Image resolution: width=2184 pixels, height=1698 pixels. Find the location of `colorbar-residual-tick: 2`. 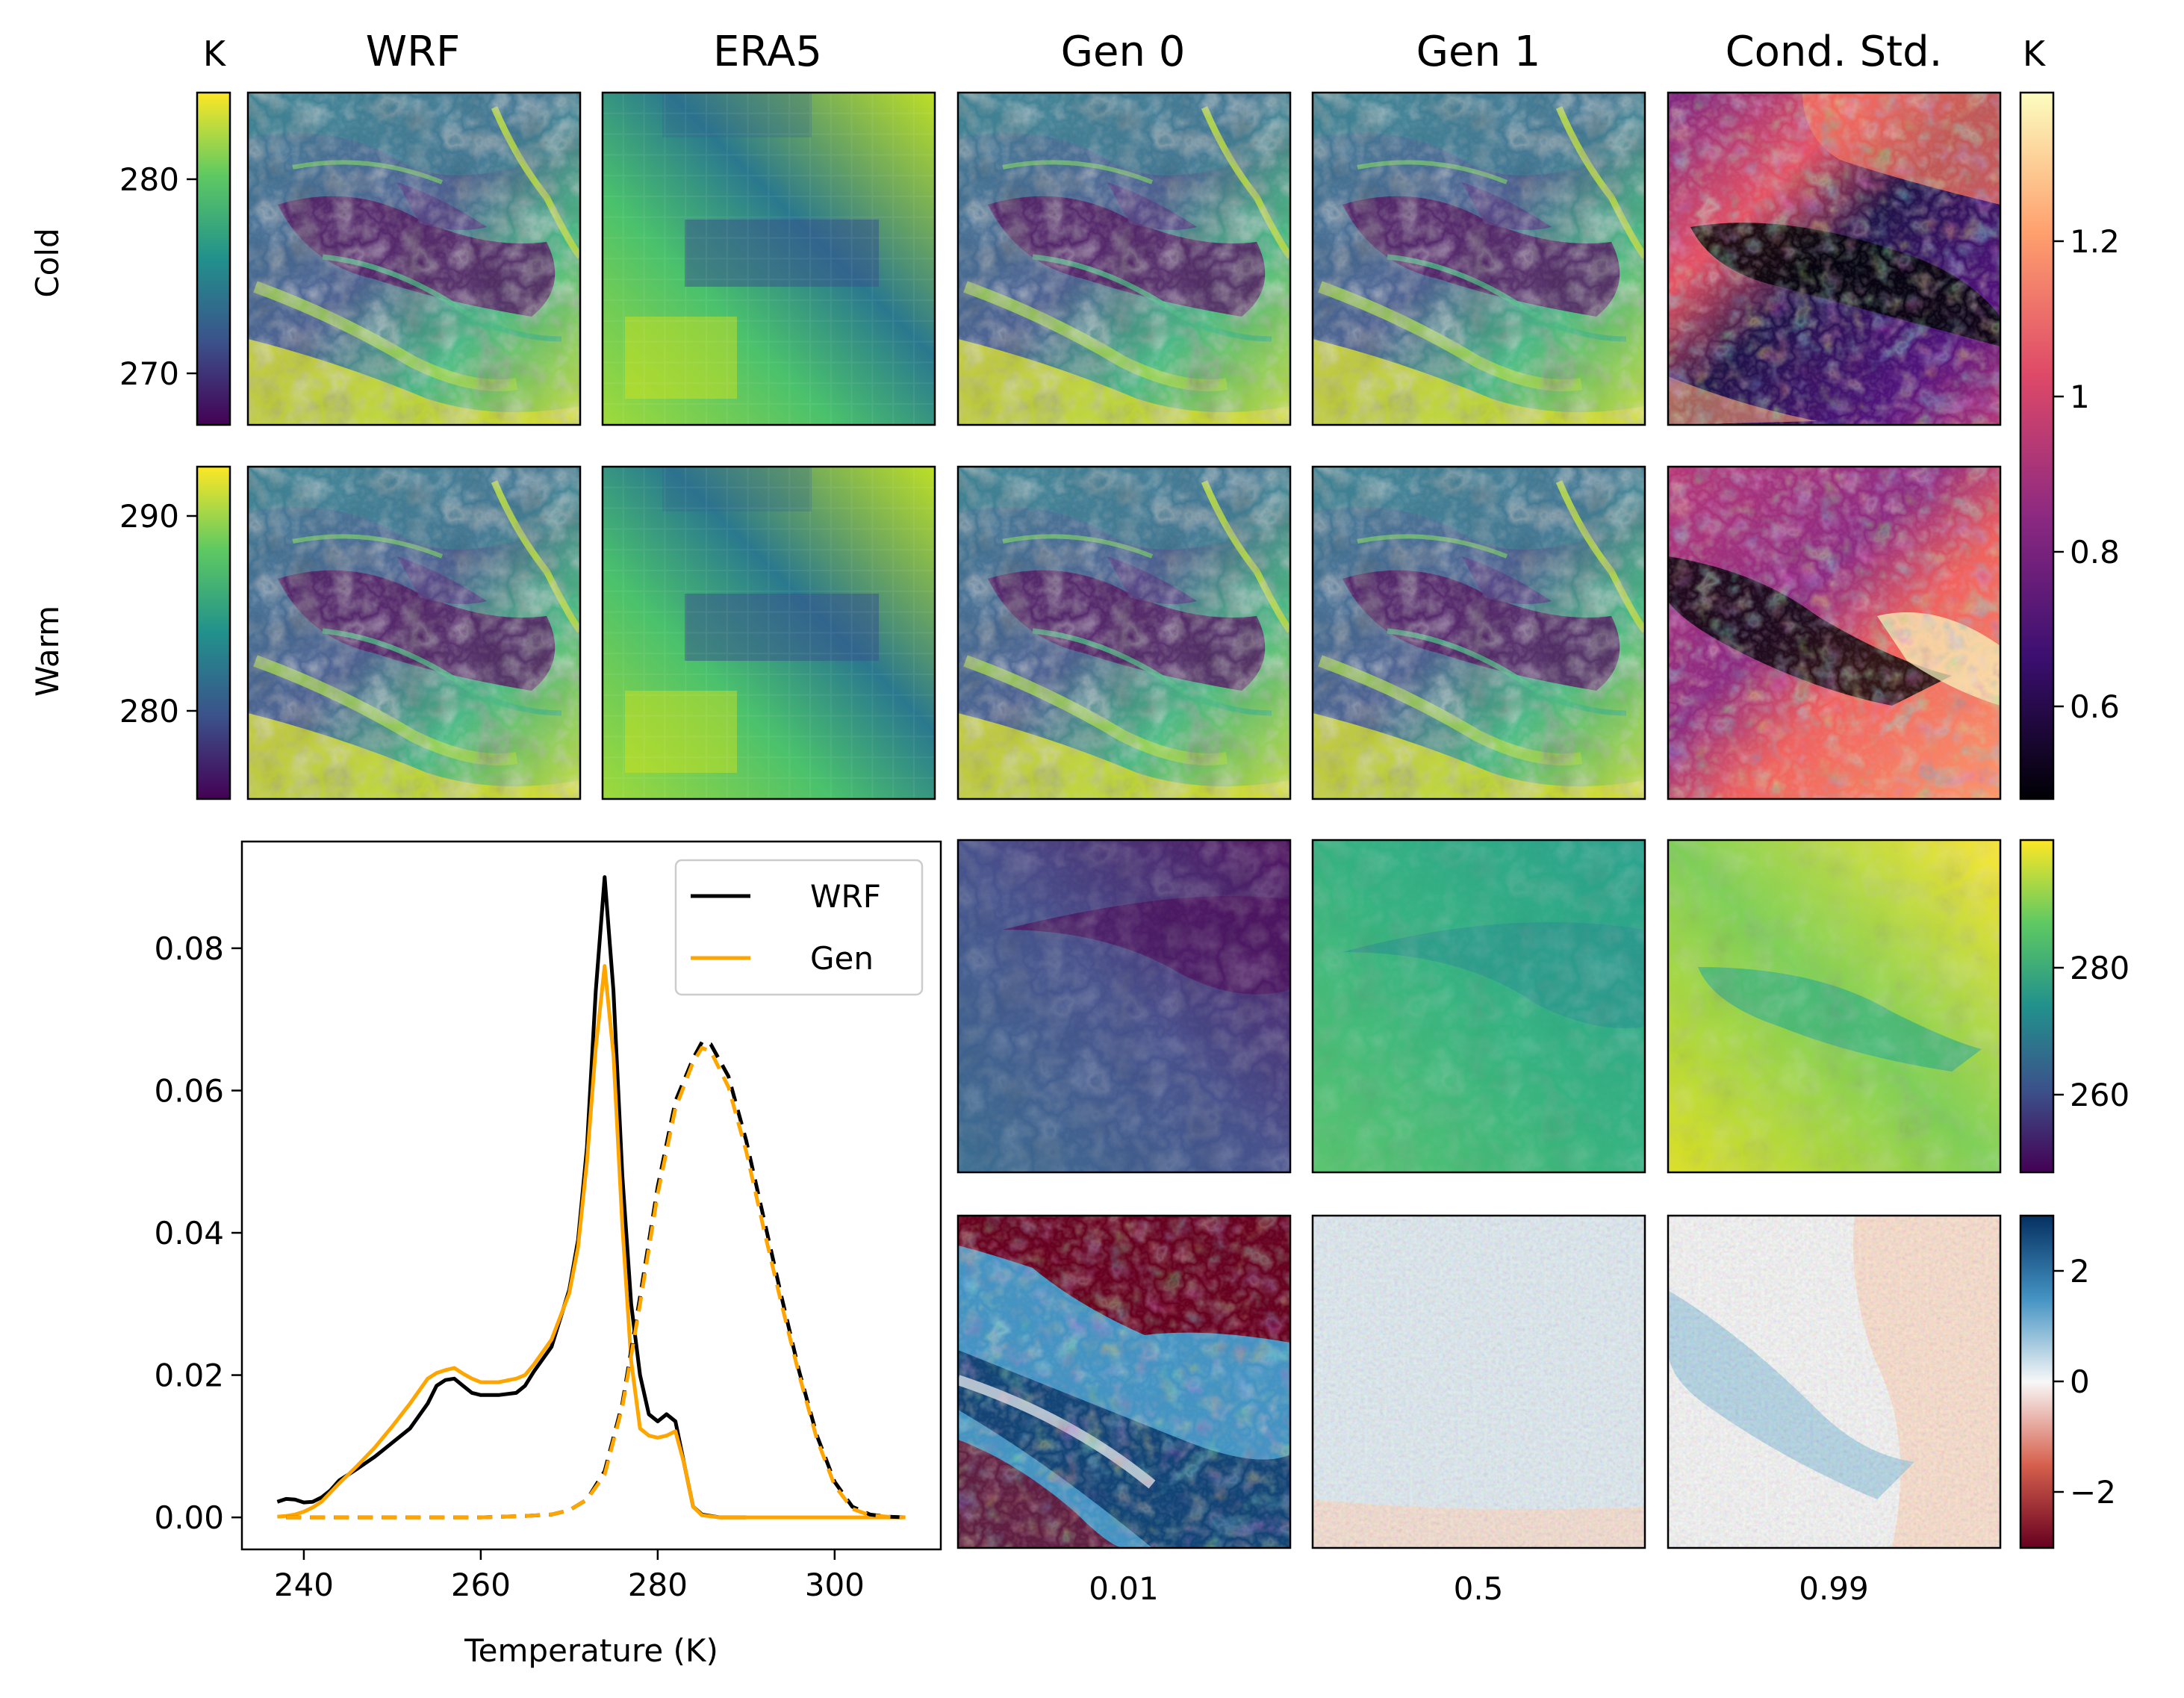

colorbar-residual-tick: 2 is located at coordinates (2080, 1271).